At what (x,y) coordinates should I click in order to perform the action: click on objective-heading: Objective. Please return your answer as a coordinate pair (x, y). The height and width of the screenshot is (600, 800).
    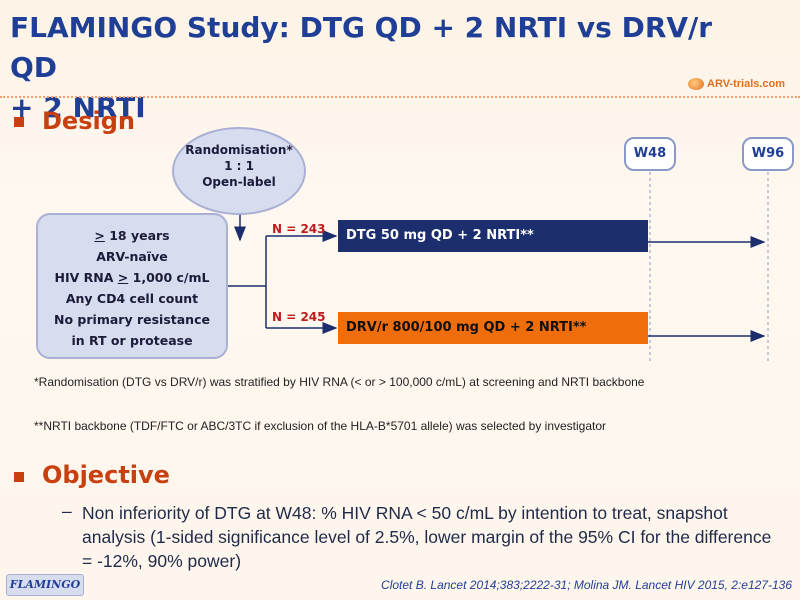
    Looking at the image, I should click on (106, 475).